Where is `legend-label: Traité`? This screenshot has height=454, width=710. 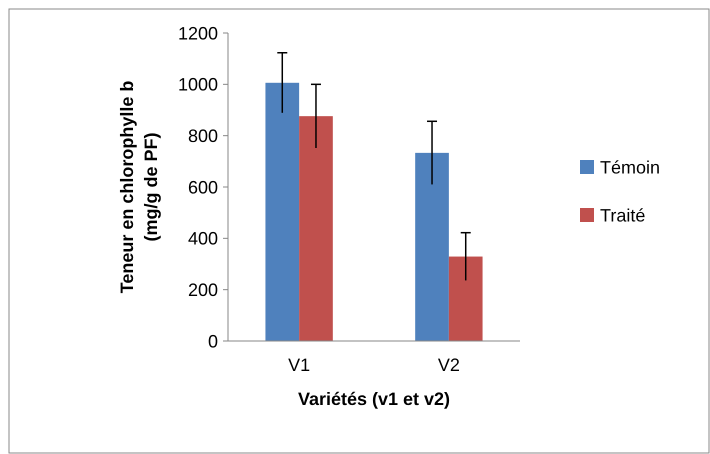
legend-label: Traité is located at coordinates (623, 215).